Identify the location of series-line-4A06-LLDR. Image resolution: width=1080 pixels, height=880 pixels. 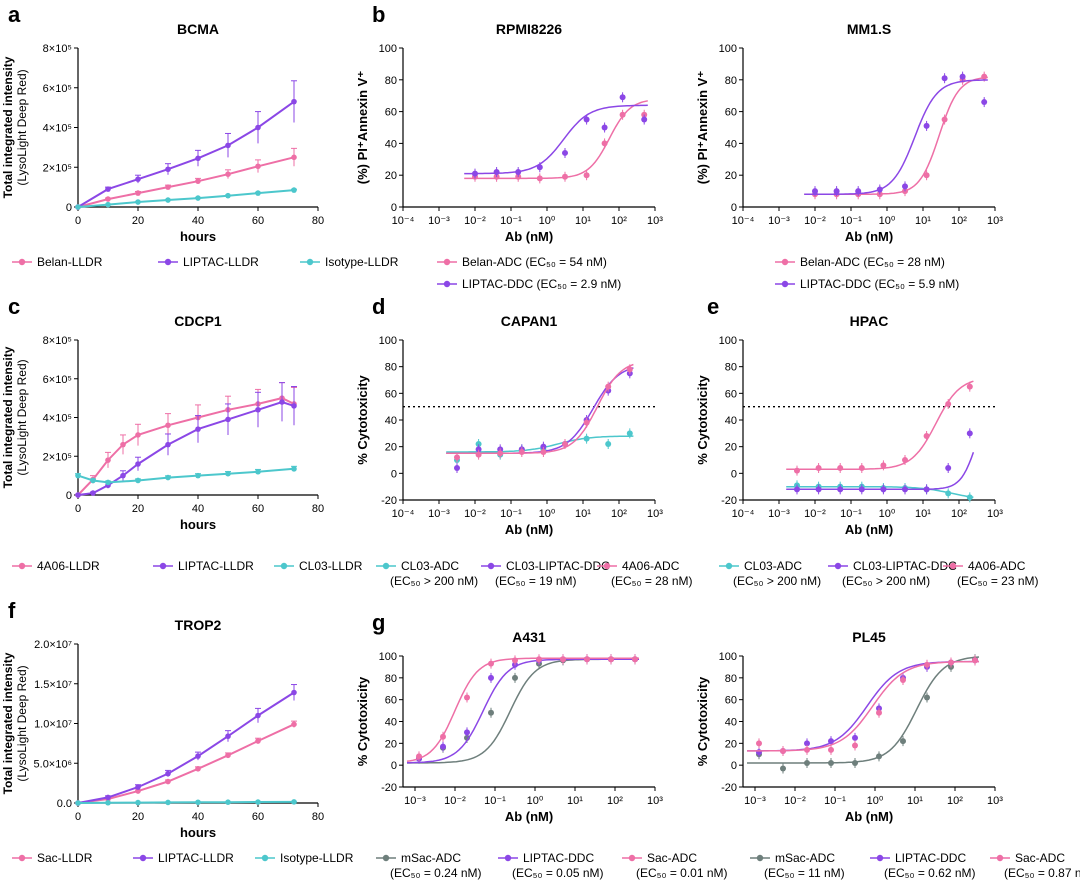
(186, 446).